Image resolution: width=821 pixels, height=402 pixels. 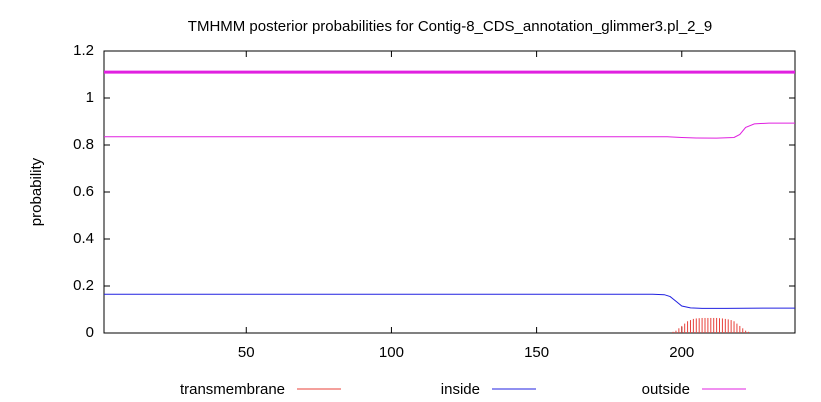 I want to click on y-tick-label: 0.6, so click(x=83, y=191).